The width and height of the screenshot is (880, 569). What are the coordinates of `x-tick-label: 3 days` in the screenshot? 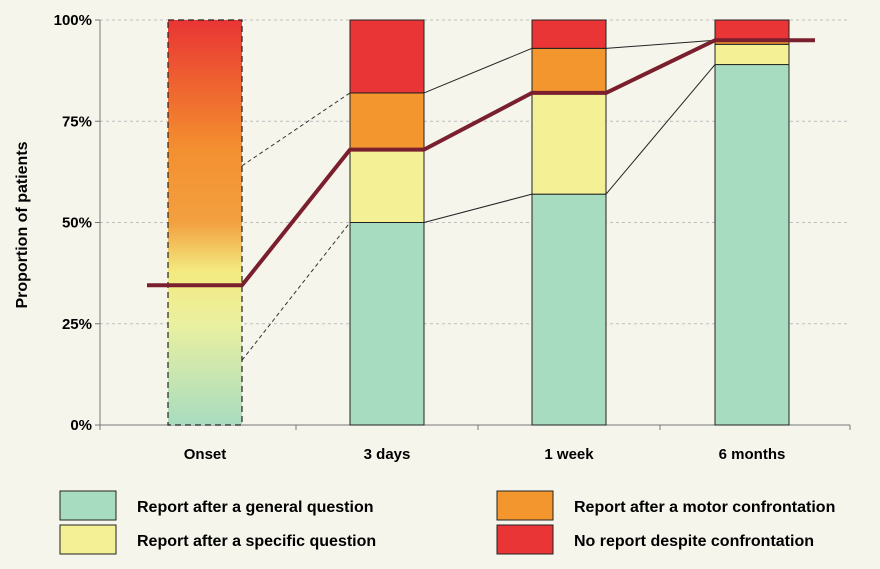 It's located at (387, 454).